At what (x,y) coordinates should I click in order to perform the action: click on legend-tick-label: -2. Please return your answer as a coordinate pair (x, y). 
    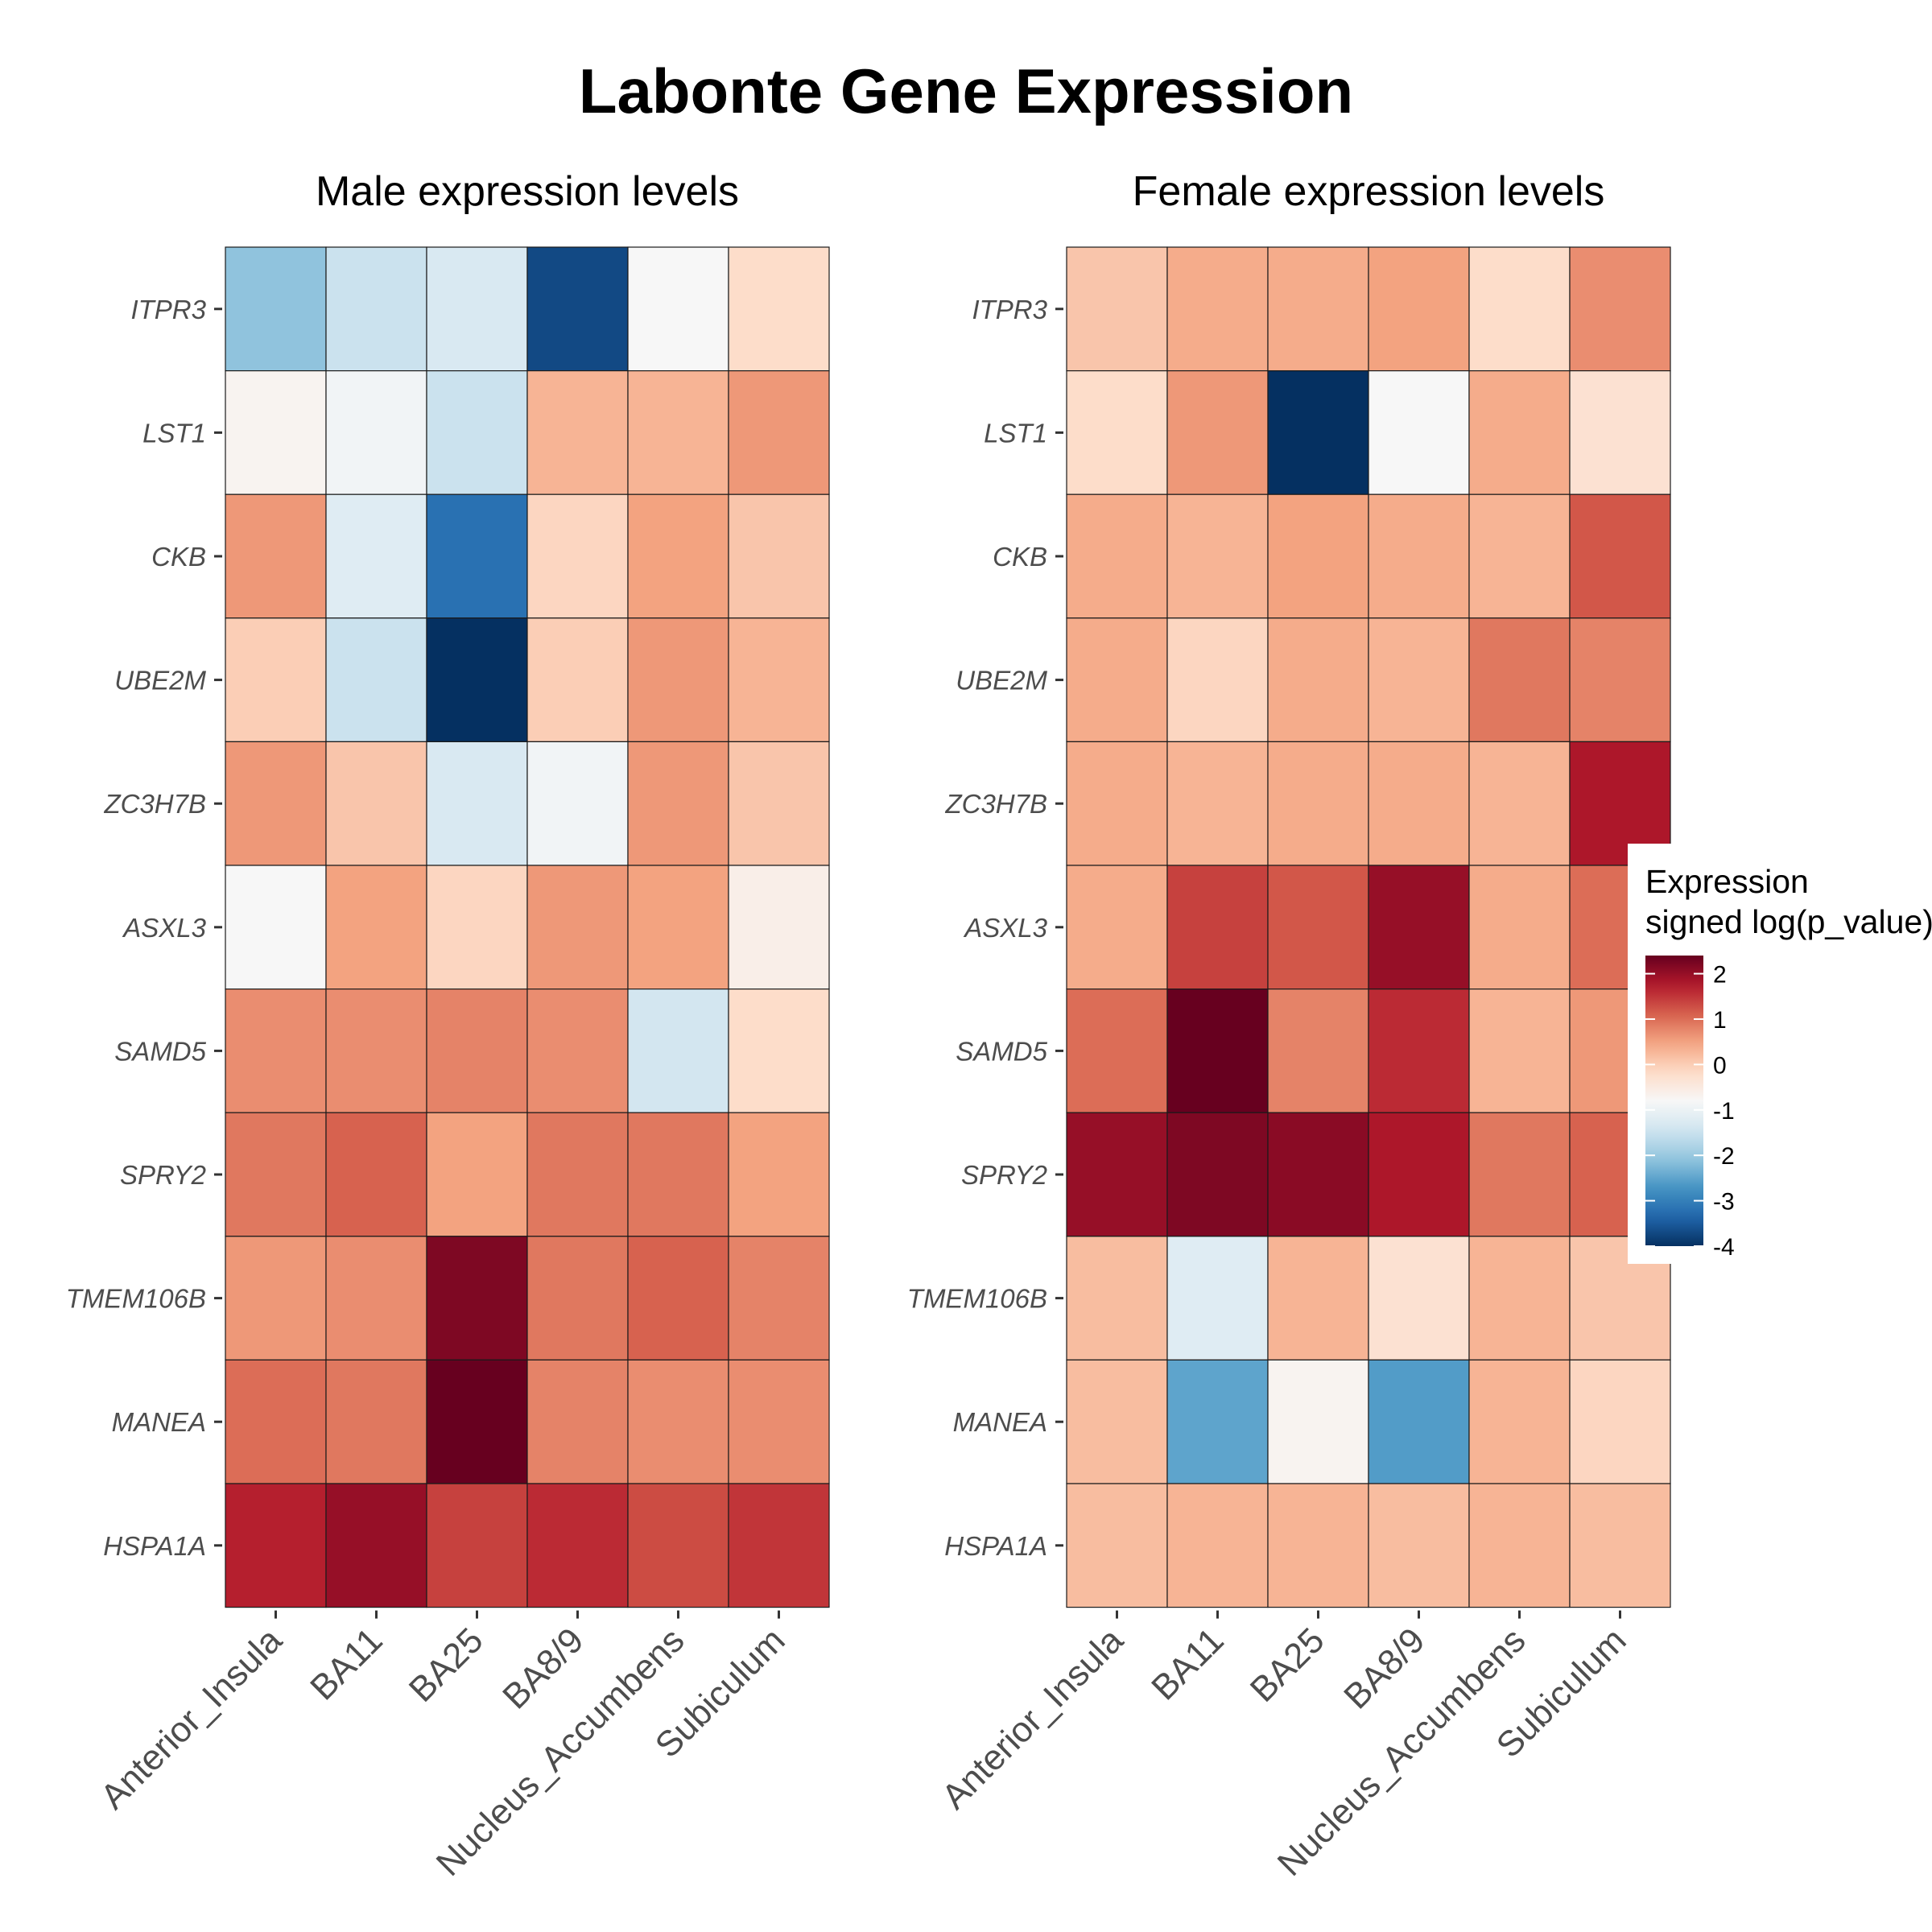
    Looking at the image, I should click on (1724, 1156).